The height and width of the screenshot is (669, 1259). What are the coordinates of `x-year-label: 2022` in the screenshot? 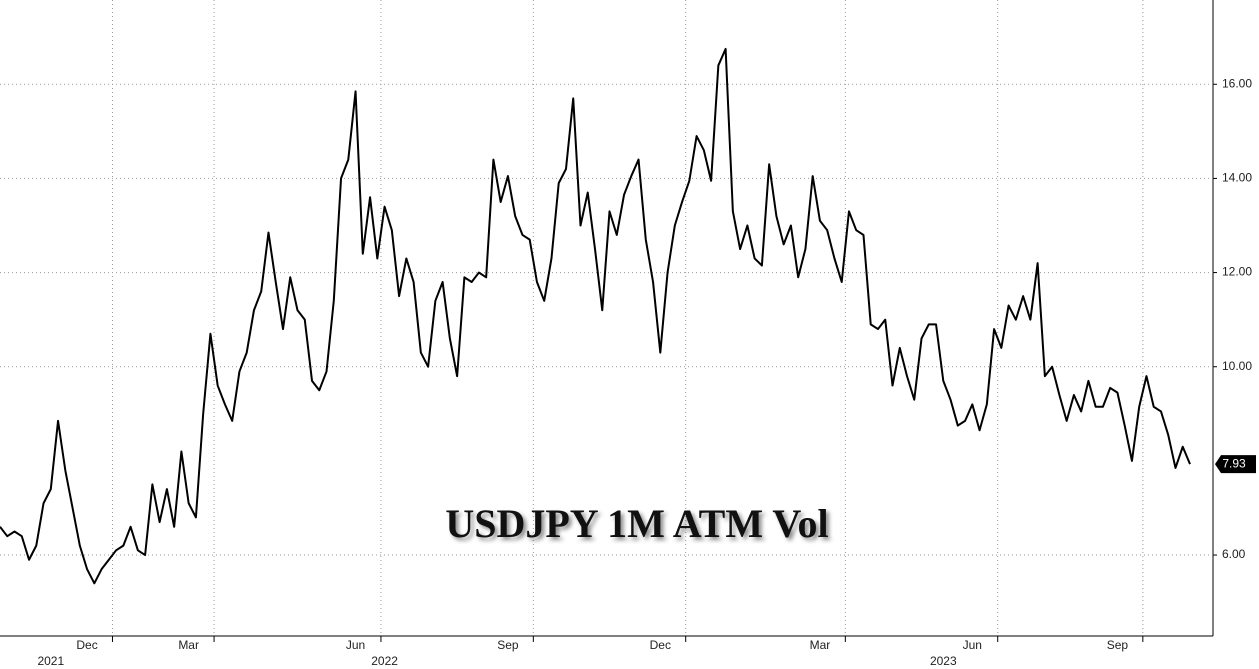 It's located at (384, 661).